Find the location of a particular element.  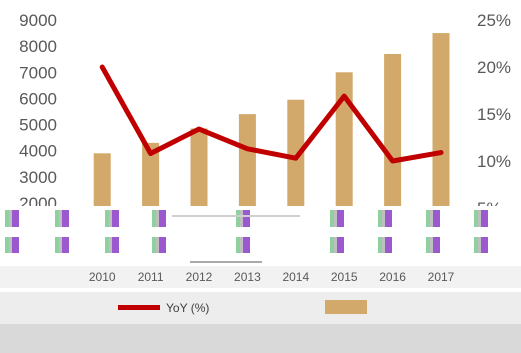

legend-bar-swatch is located at coordinates (346, 307).